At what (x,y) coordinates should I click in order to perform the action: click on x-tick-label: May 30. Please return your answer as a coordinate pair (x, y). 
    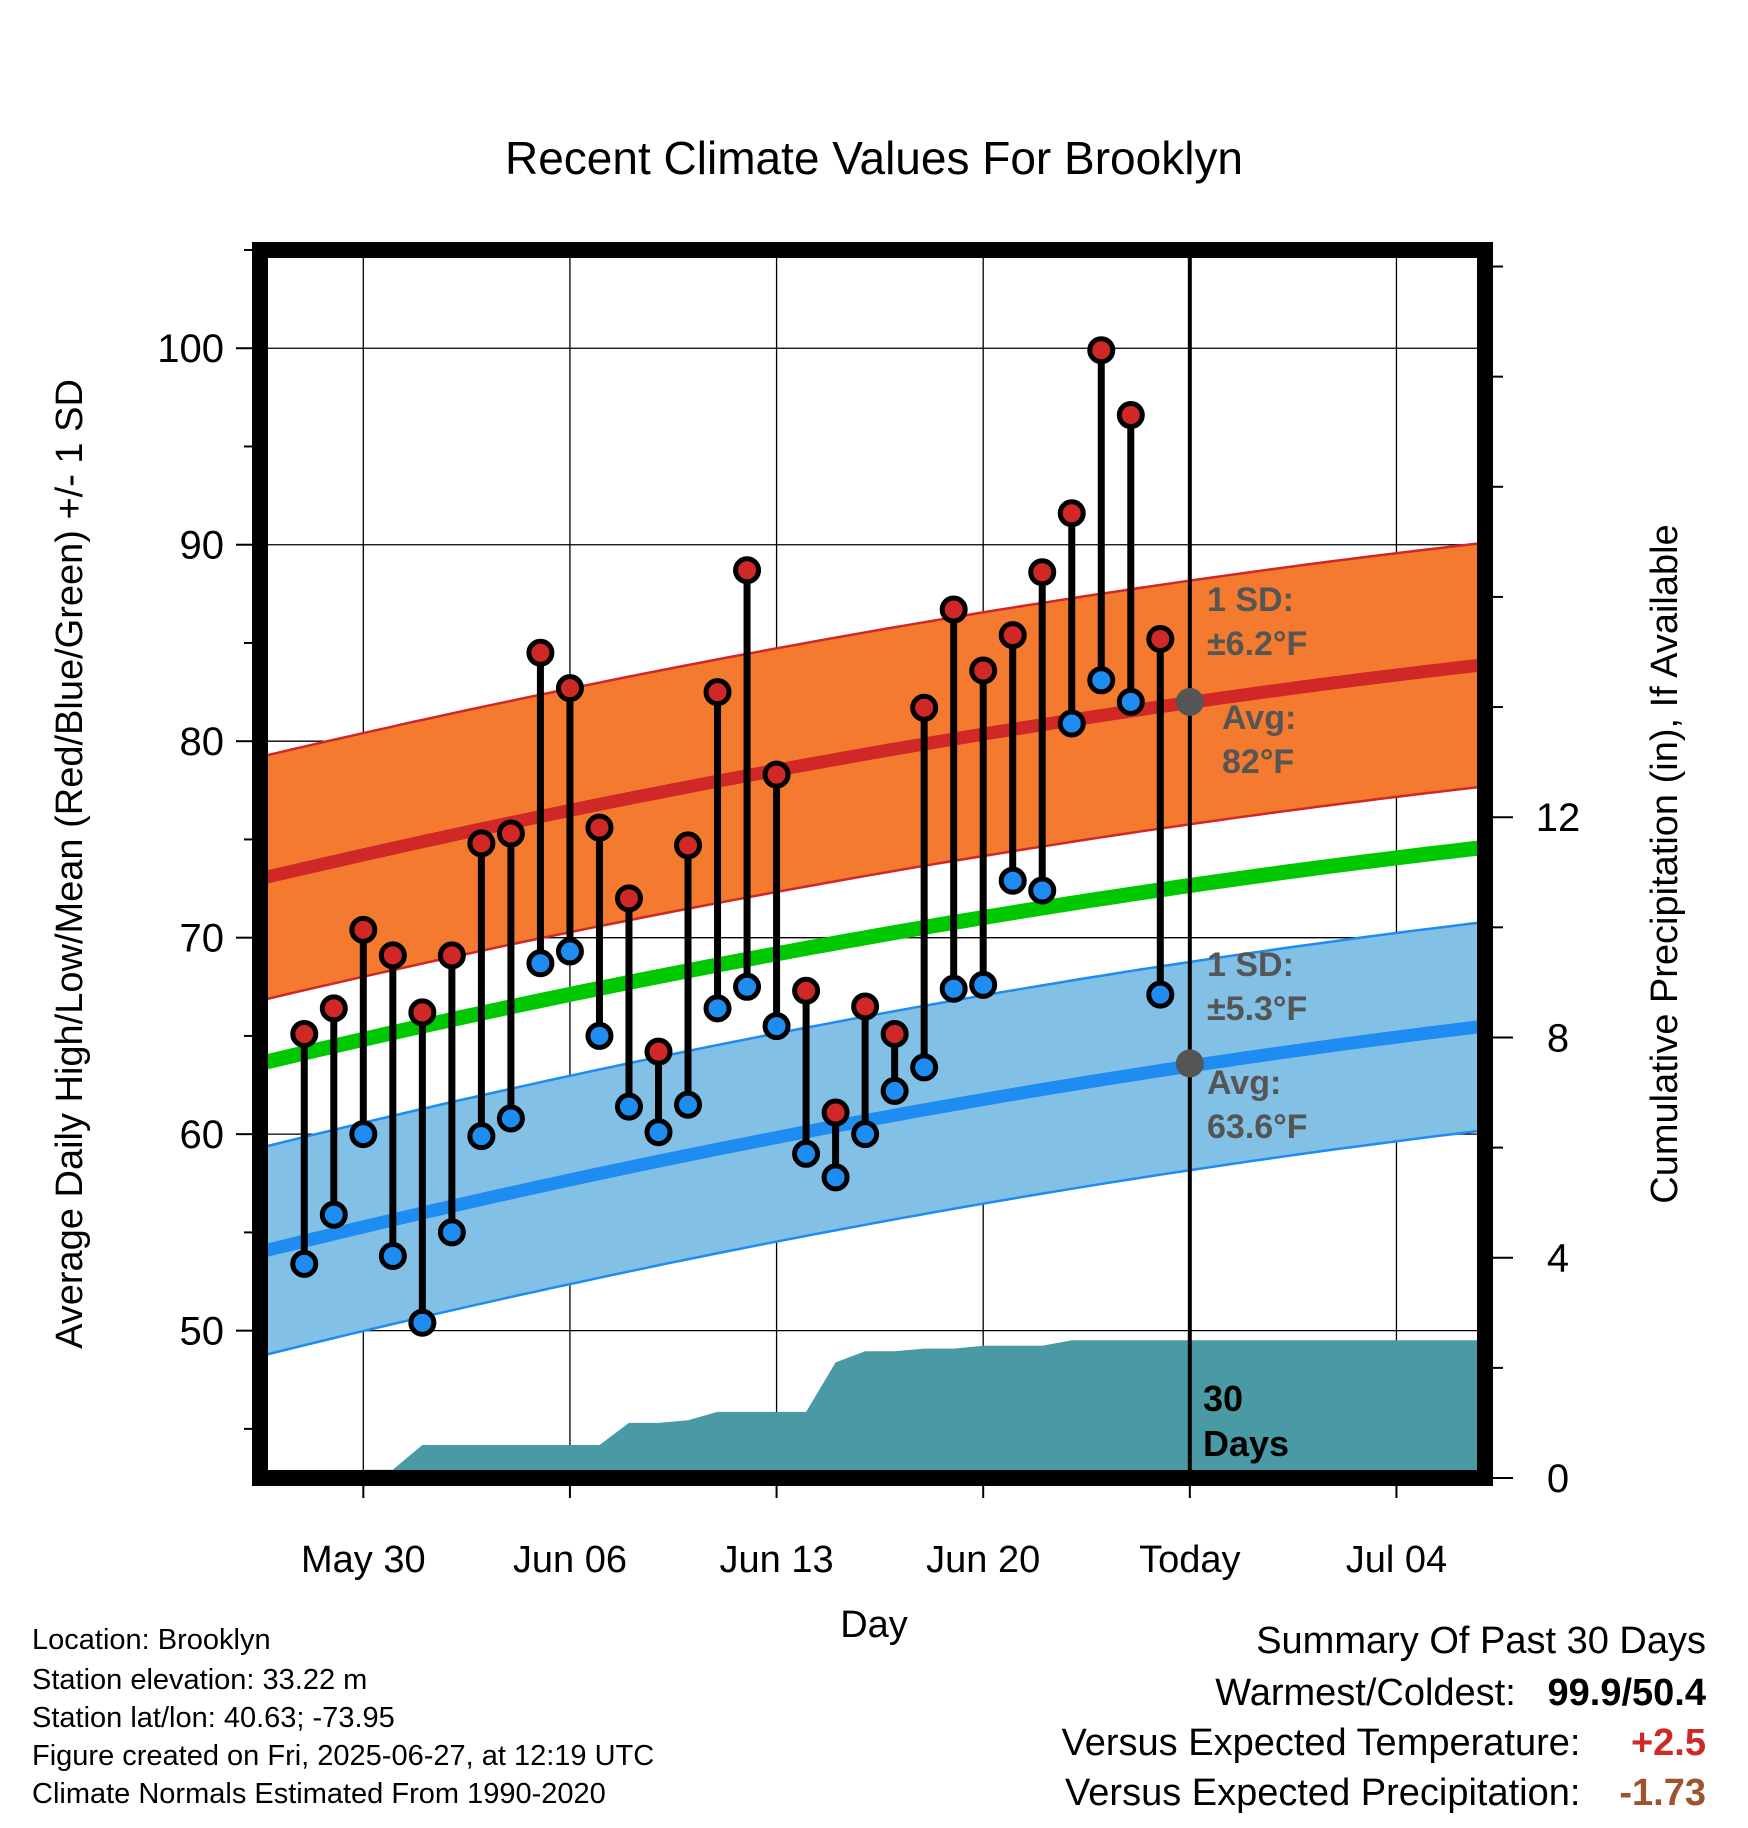
    Looking at the image, I should click on (363, 1560).